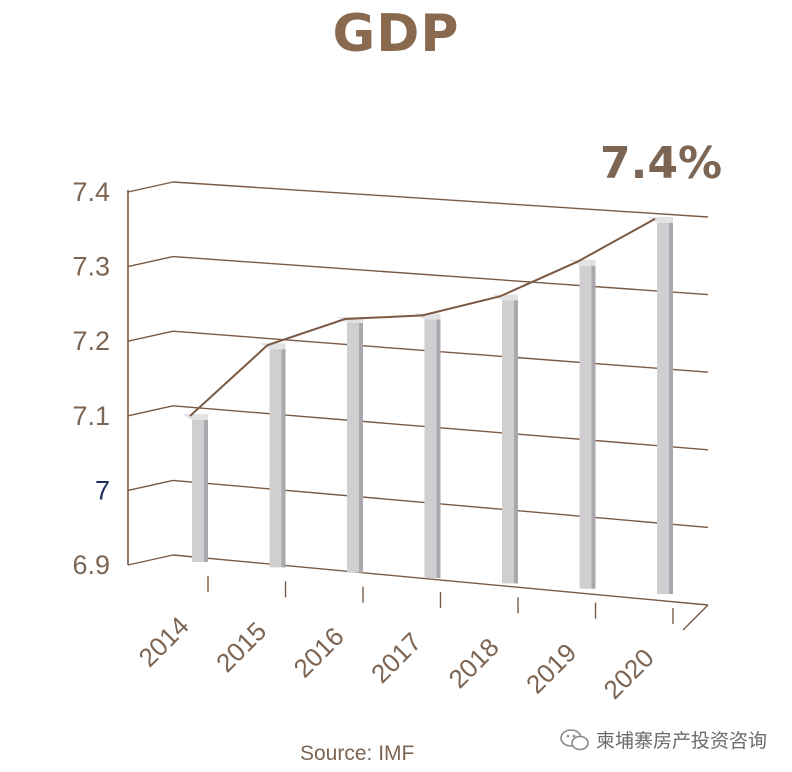 Image resolution: width=792 pixels, height=772 pixels. What do you see at coordinates (357, 753) in the screenshot?
I see `source-note: Source: IMF` at bounding box center [357, 753].